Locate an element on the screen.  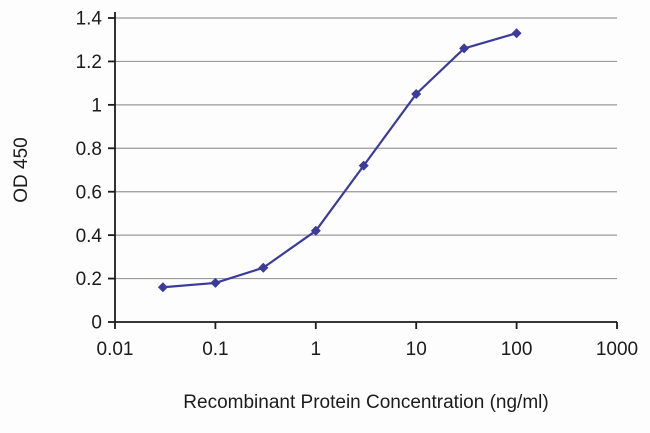
x-tick-label: 1000 is located at coordinates (617, 349).